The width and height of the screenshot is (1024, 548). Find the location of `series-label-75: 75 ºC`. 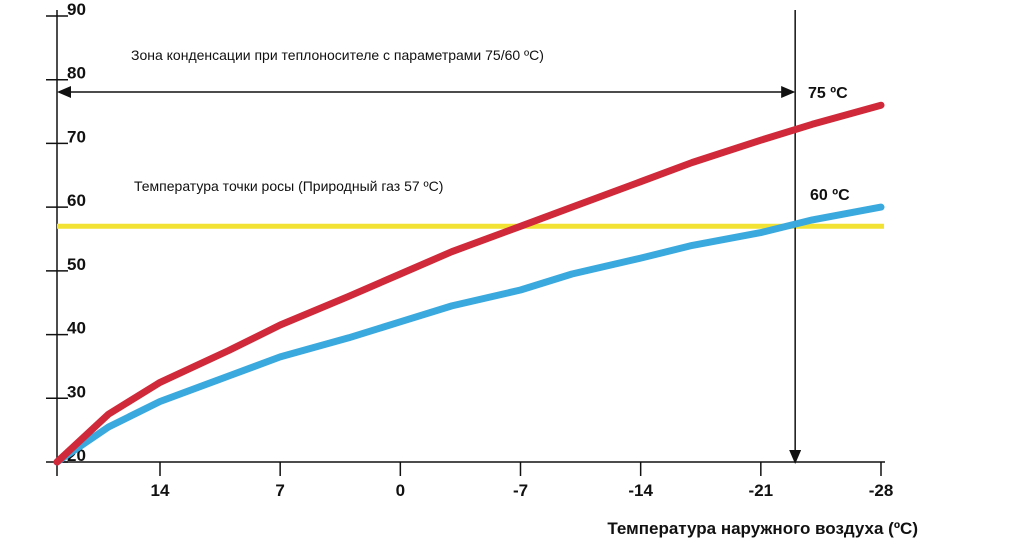

series-label-75: 75 ºC is located at coordinates (828, 93).